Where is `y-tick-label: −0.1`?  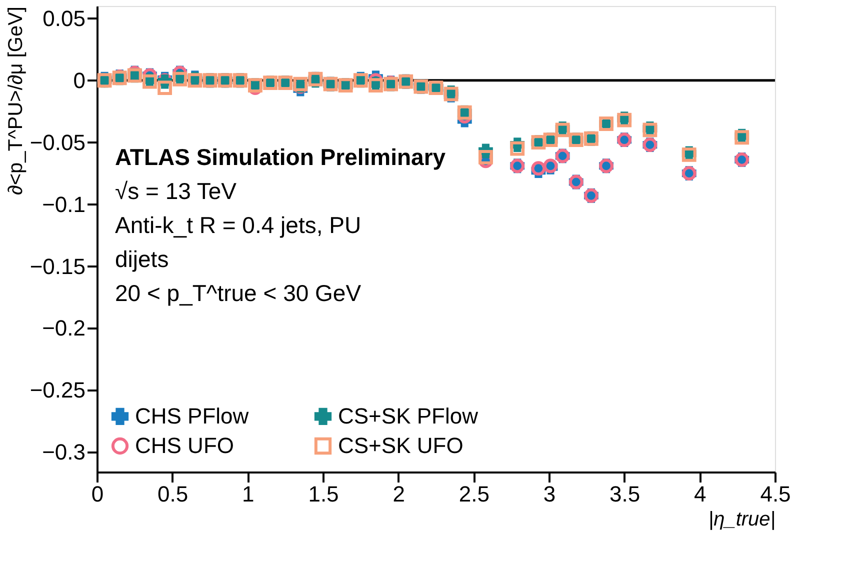
y-tick-label: −0.1 is located at coordinates (64, 204).